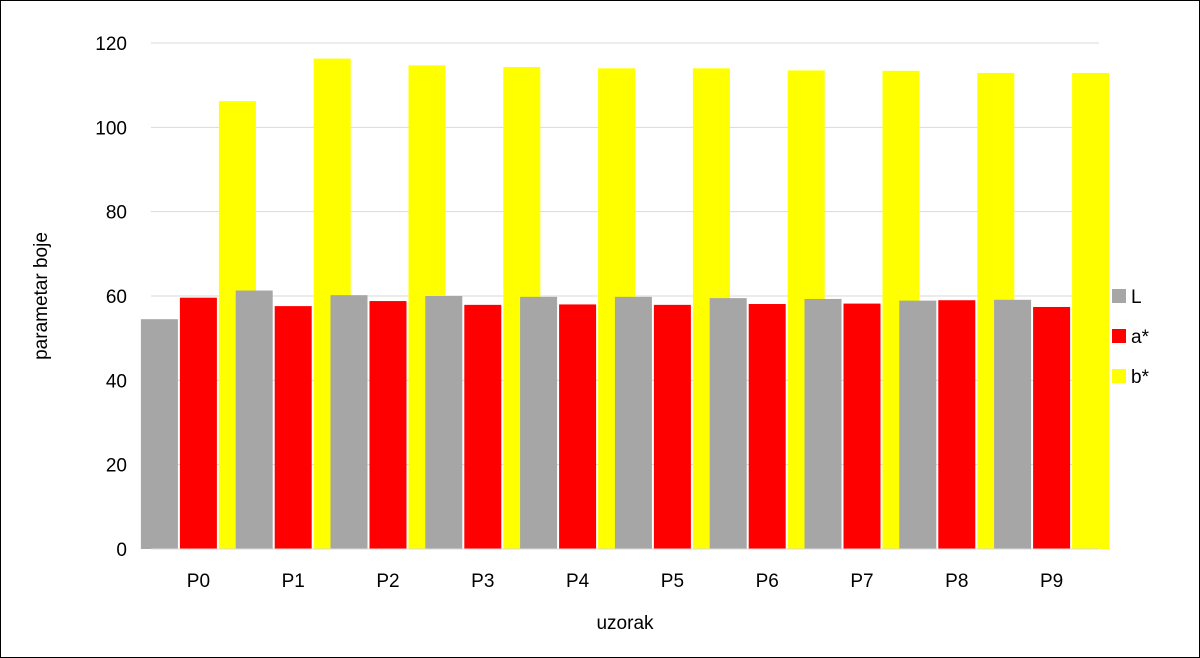  Describe the element at coordinates (862, 426) in the screenshot. I see `bar-astar-P7` at that location.